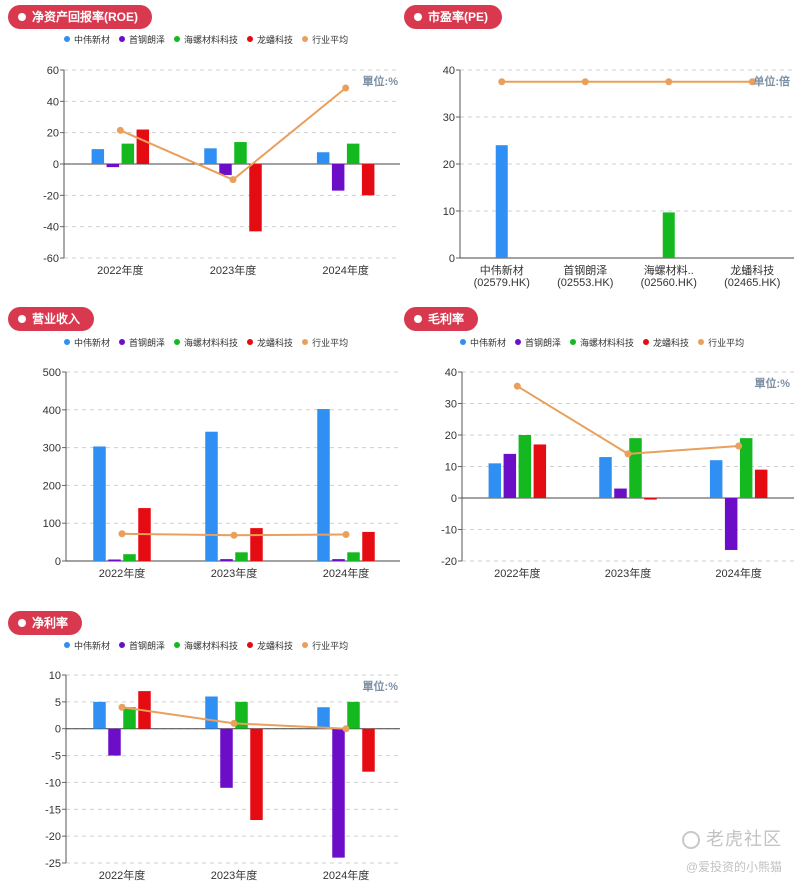 Image resolution: width=796 pixels, height=885 pixels. What do you see at coordinates (56, 319) in the screenshot?
I see `revenue-title: 营业收入` at bounding box center [56, 319].